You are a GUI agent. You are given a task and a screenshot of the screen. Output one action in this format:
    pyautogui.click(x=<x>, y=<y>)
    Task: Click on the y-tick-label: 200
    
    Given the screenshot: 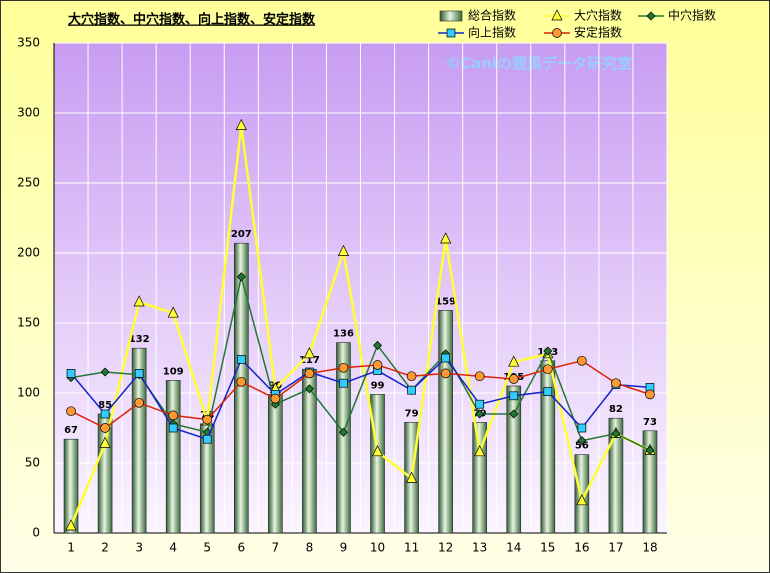 What is the action you would take?
    pyautogui.click(x=28, y=253)
    